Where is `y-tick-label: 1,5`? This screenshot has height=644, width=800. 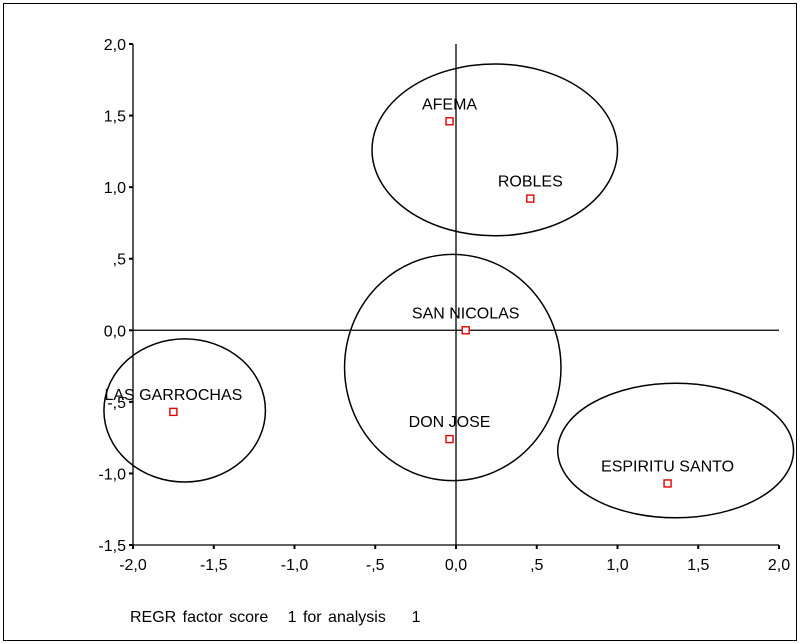 y-tick-label: 1,5 is located at coordinates (115, 117).